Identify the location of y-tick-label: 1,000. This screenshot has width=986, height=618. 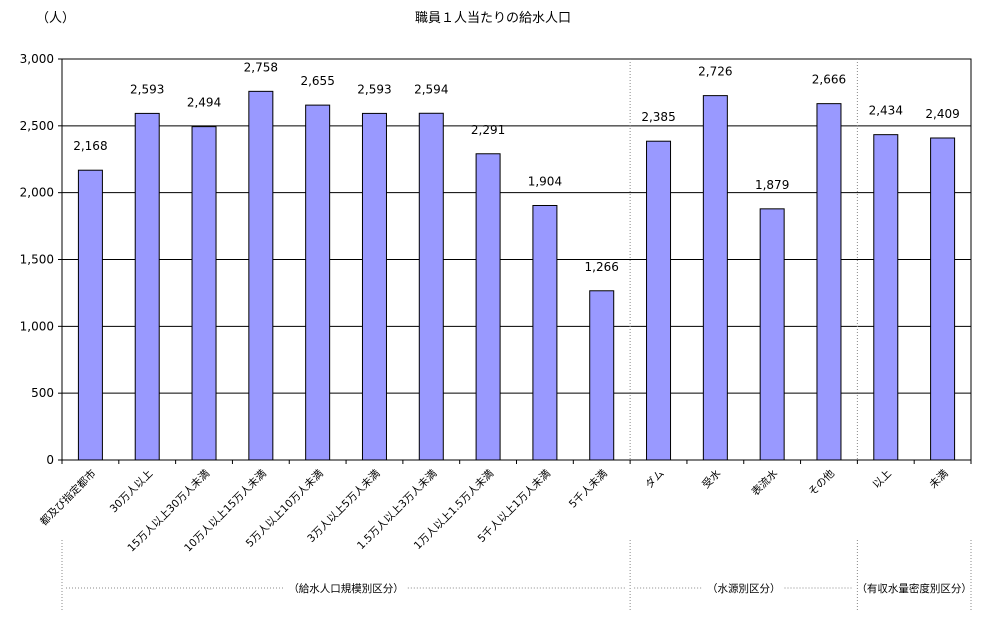
(37, 326).